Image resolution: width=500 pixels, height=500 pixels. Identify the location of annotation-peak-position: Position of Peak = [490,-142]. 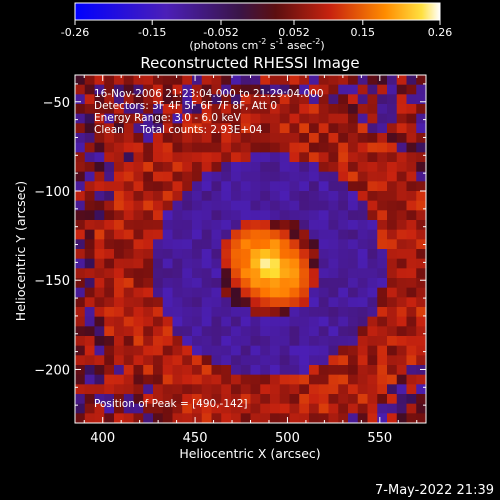
(171, 404).